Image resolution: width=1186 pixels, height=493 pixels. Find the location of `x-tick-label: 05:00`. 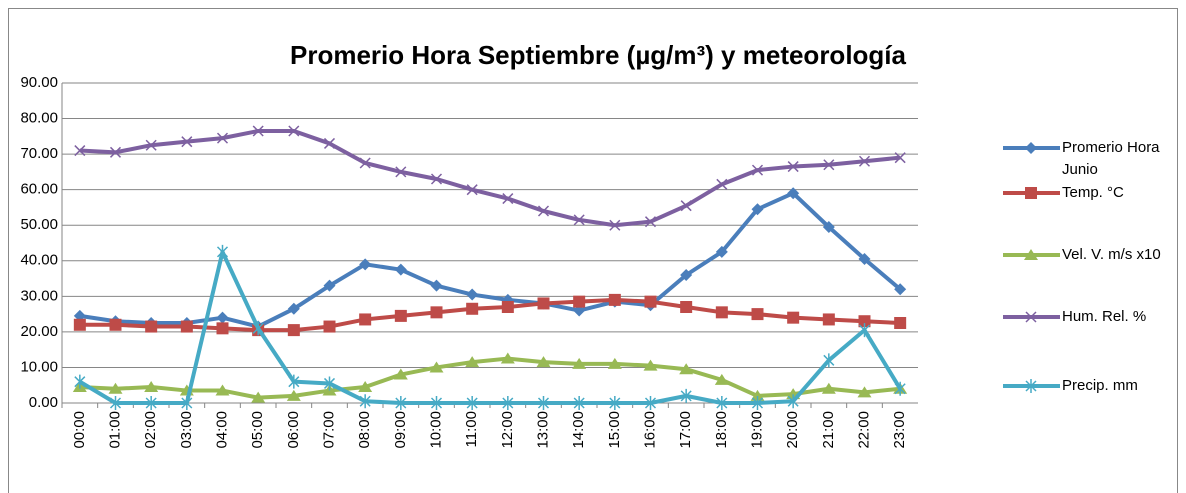

x-tick-label: 05:00 is located at coordinates (257, 430).